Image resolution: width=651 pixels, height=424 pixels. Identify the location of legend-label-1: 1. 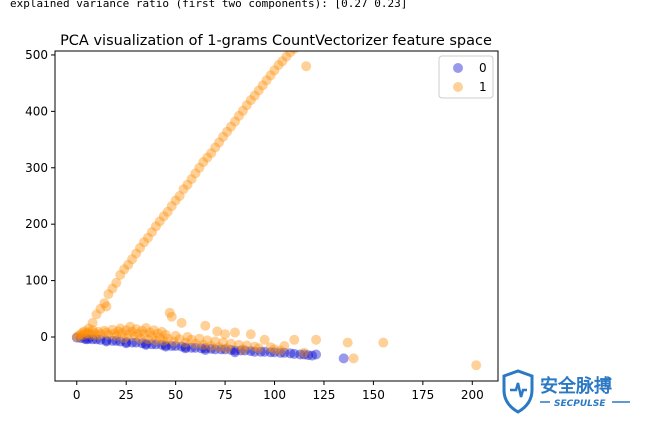
(483, 87).